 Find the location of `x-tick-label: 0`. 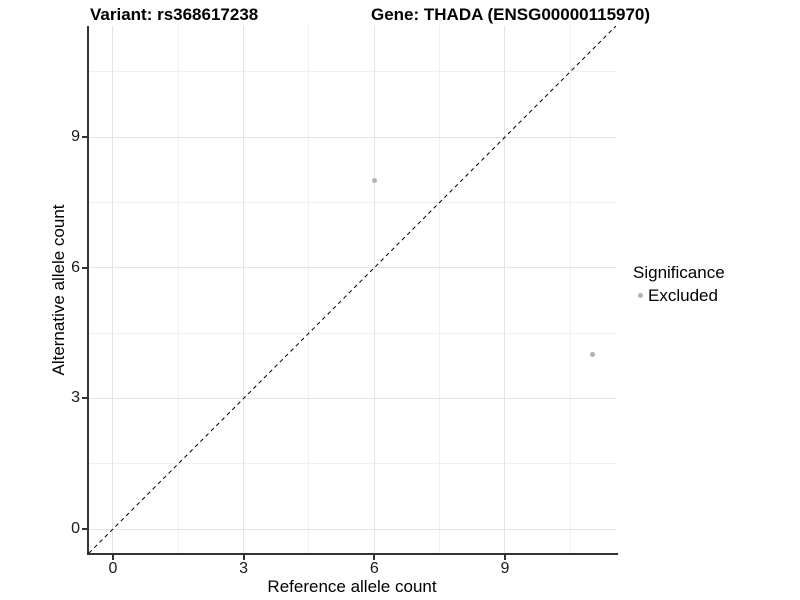

x-tick-label: 0 is located at coordinates (113, 568).